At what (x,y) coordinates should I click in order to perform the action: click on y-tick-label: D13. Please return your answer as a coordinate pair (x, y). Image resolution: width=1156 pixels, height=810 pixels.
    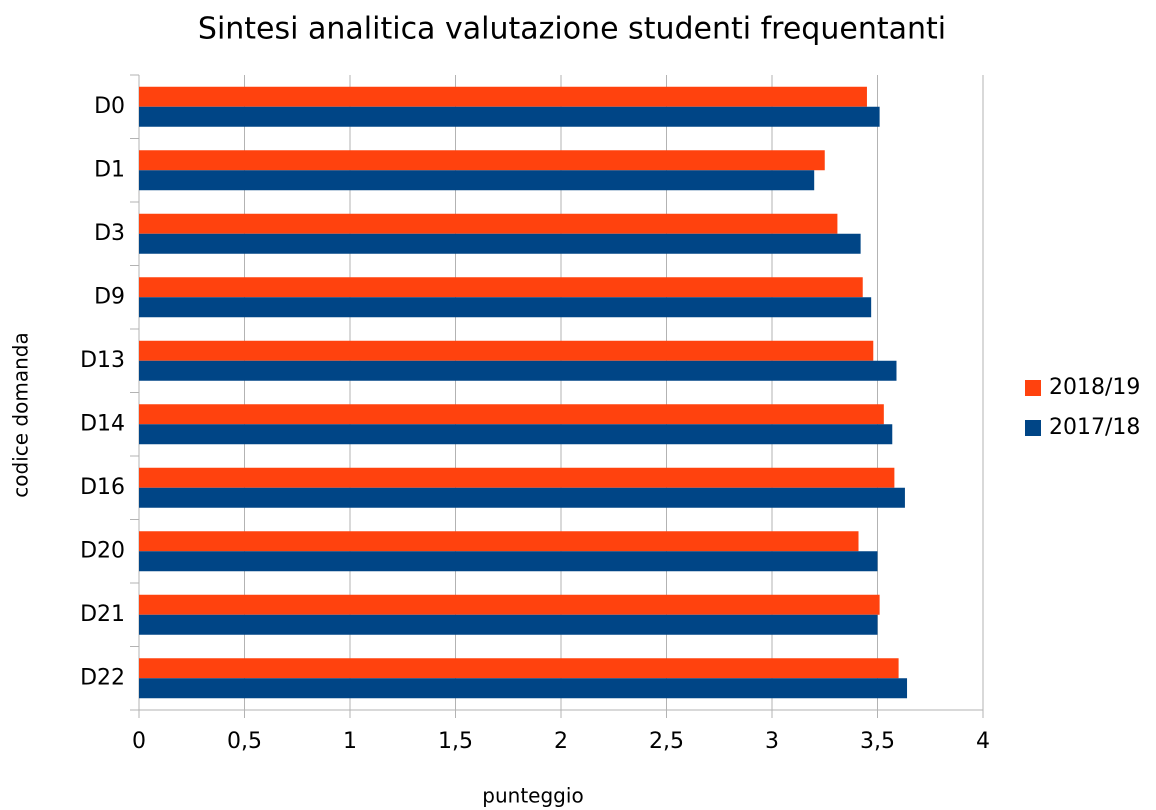
    Looking at the image, I should click on (102, 360).